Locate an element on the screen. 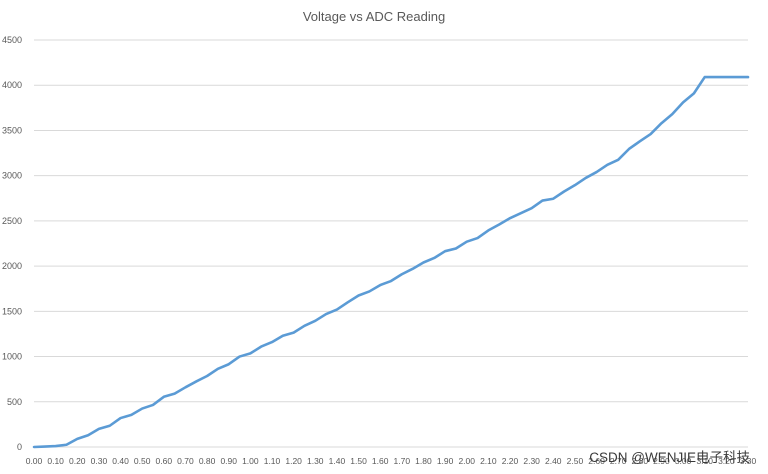 This screenshot has width=768, height=474. x-tick-label: 2.30 is located at coordinates (531, 461).